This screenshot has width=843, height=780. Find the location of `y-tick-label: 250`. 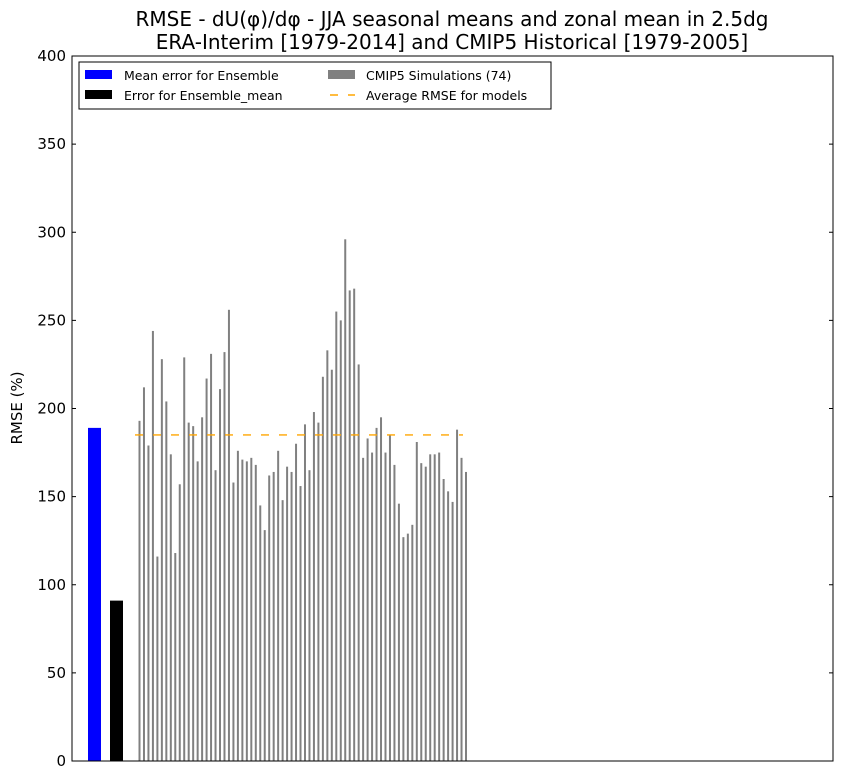

y-tick-label: 250 is located at coordinates (51, 320).